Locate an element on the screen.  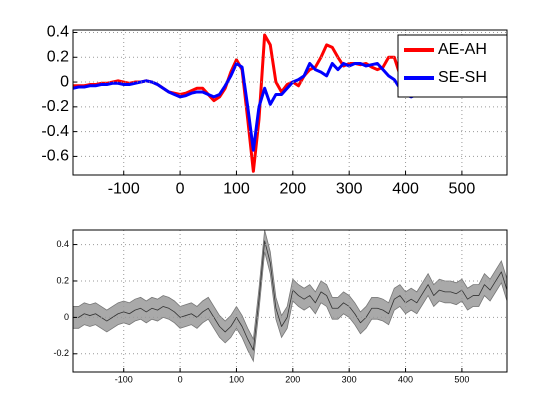
legend-box is located at coordinates (452, 66).